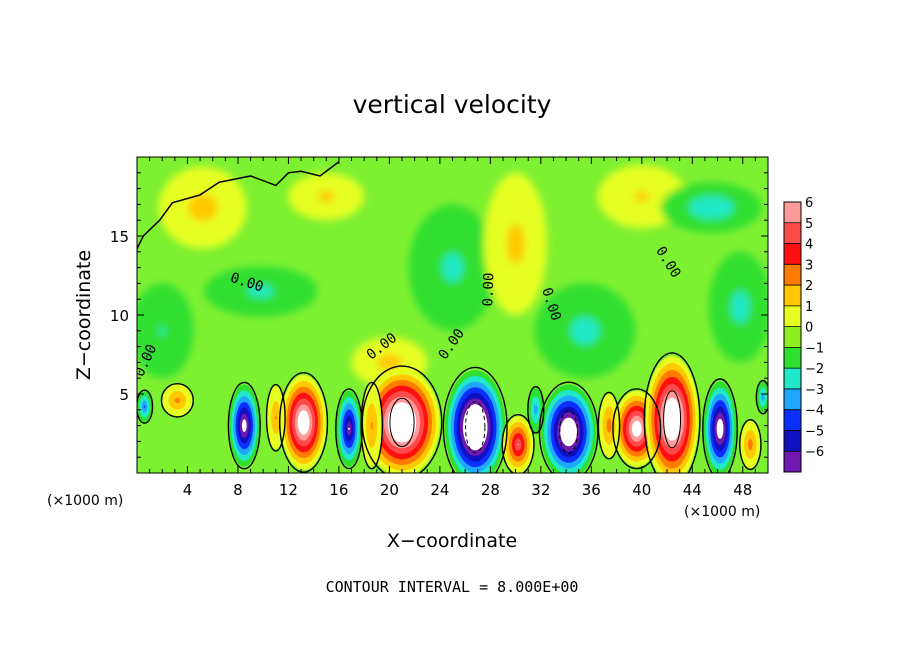 The image size is (904, 654). Describe the element at coordinates (809, 307) in the screenshot. I see `colorbar-label: 1` at that location.